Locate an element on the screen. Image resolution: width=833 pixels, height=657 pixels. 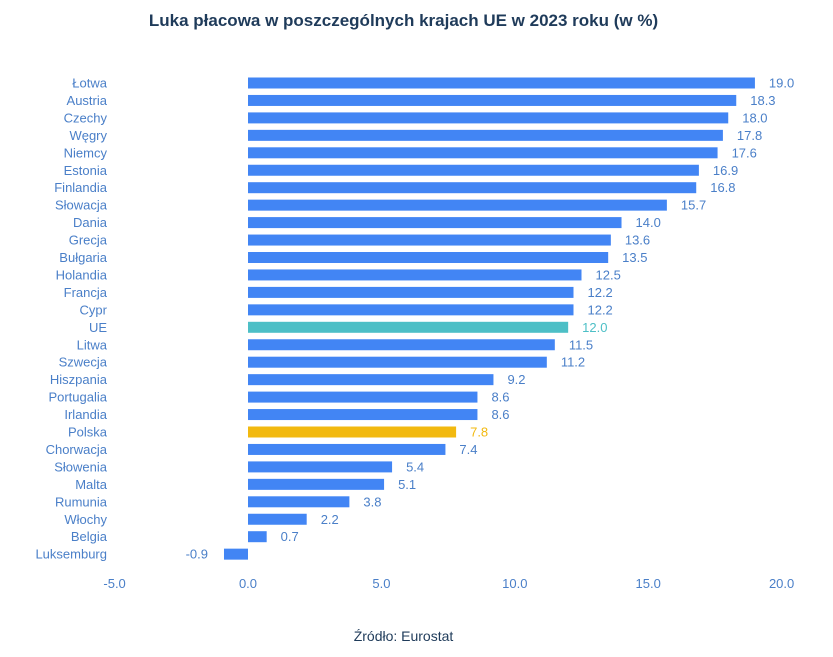
bar-czechy is located at coordinates (488, 118).